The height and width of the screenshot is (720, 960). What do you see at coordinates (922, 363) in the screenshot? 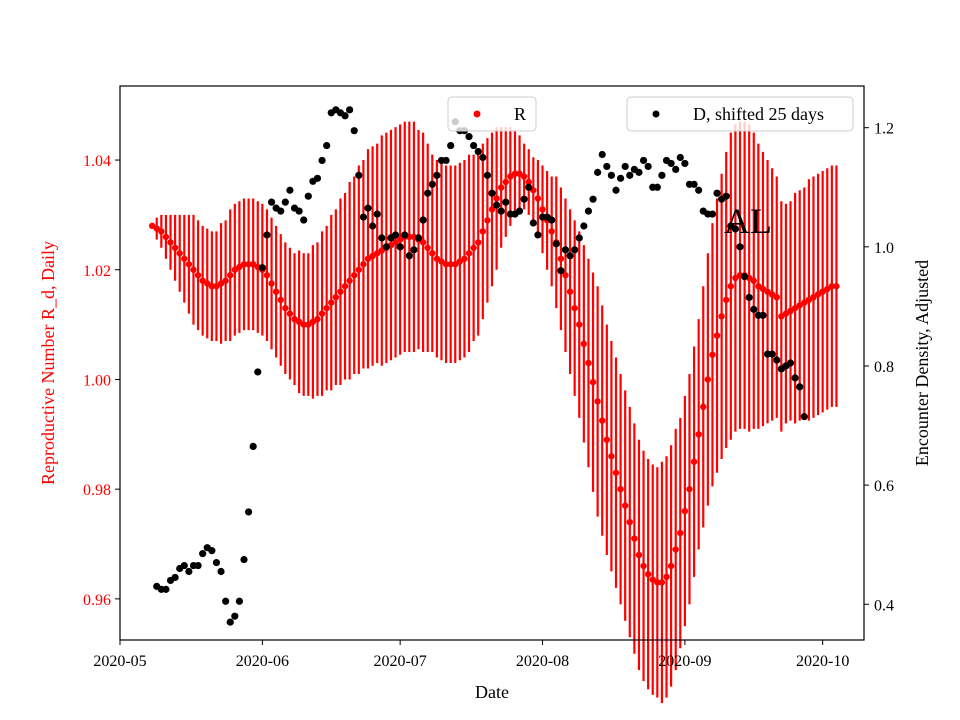
I see `y-right-axis-label: Encounter Density, Adjusted` at bounding box center [922, 363].